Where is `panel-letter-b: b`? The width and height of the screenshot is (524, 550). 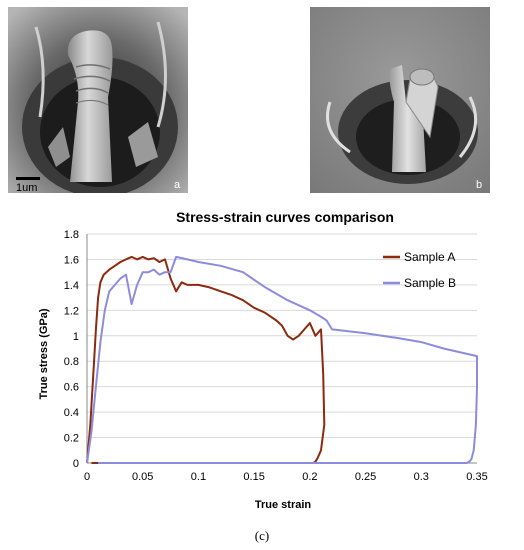 panel-letter-b: b is located at coordinates (479, 185).